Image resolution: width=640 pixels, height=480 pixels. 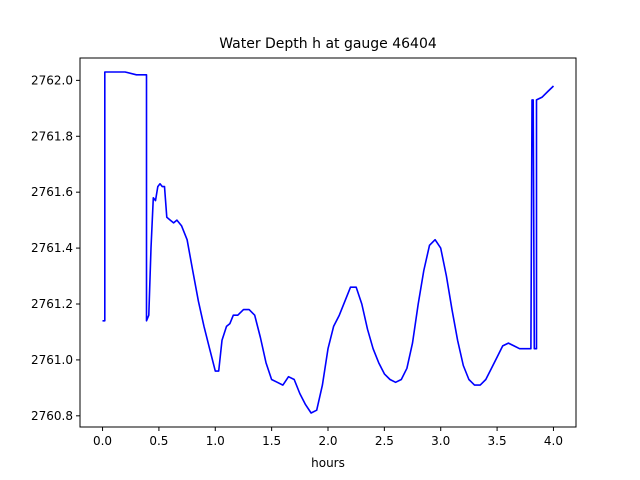 What do you see at coordinates (553, 441) in the screenshot?
I see `x-tick-label: 4.0` at bounding box center [553, 441].